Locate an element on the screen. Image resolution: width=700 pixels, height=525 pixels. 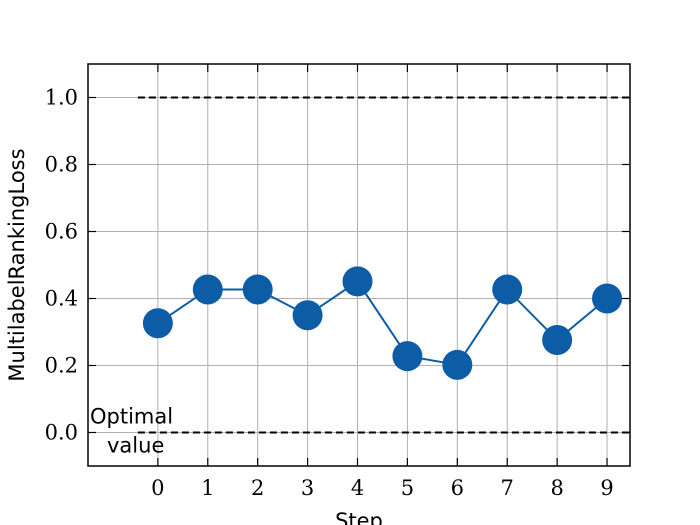
y-tick-label: 0.0 is located at coordinates (61, 433).